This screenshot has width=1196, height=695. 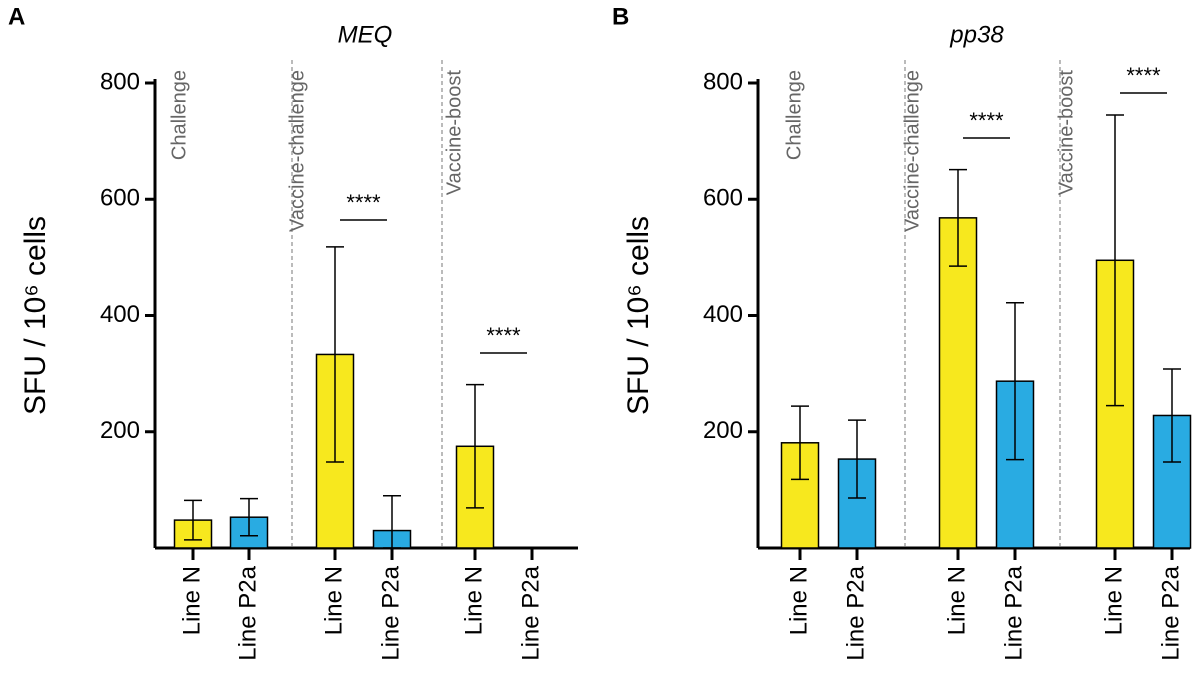 I want to click on chart-title: pp38, so click(x=976, y=34).